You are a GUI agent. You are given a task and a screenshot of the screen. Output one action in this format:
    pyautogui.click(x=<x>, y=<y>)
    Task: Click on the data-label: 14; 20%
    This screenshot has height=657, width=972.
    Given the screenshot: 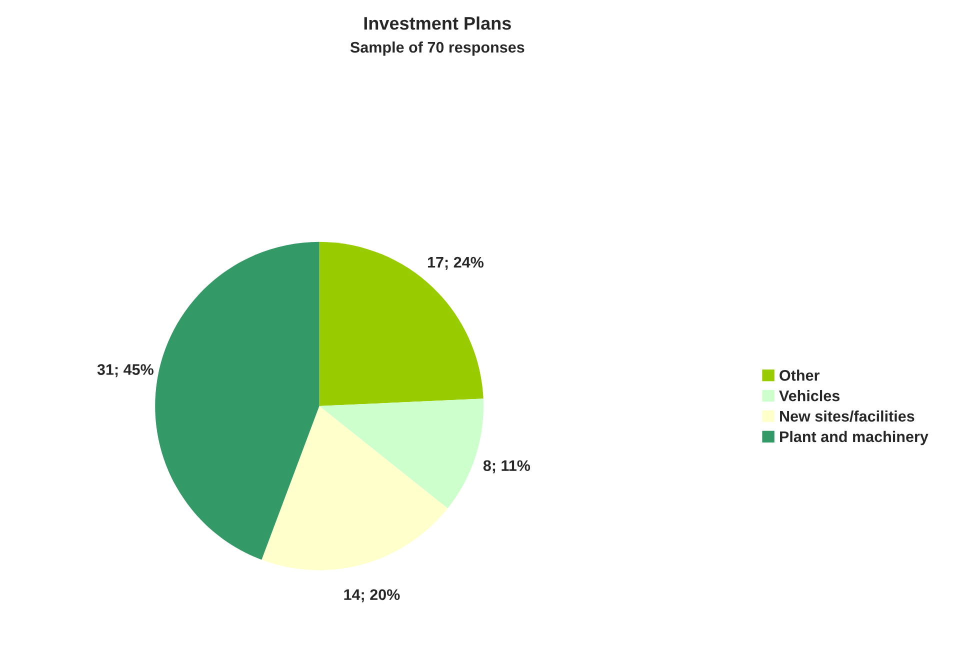 What is the action you would take?
    pyautogui.click(x=372, y=595)
    